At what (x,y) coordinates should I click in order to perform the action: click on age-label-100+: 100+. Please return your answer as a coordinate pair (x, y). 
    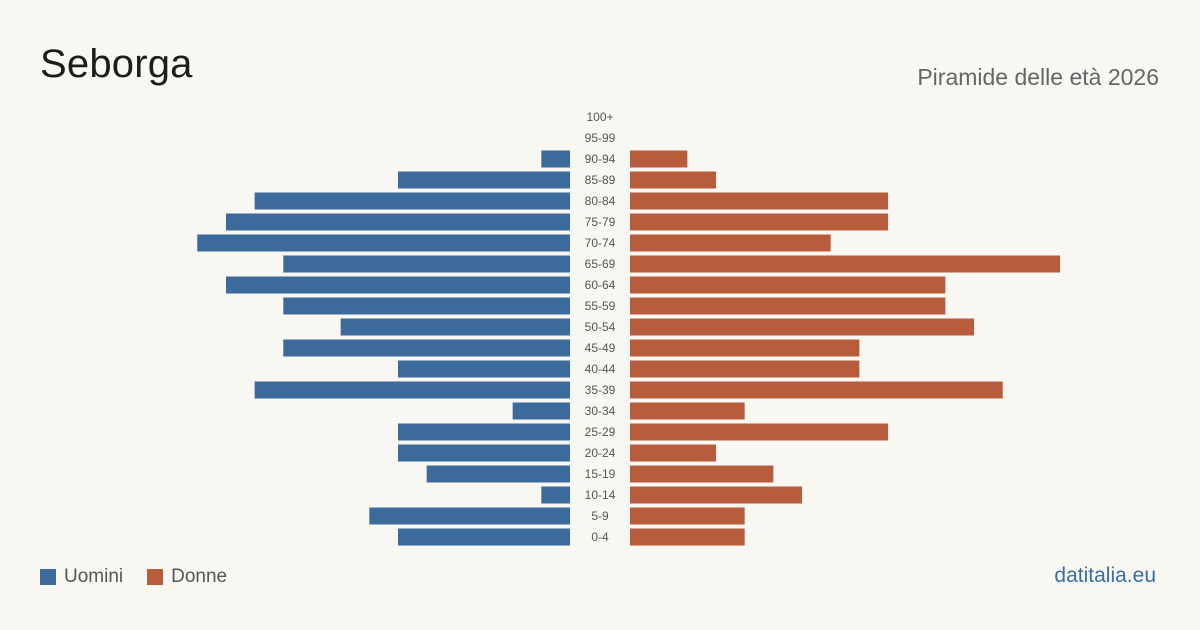
    Looking at the image, I should click on (599, 117).